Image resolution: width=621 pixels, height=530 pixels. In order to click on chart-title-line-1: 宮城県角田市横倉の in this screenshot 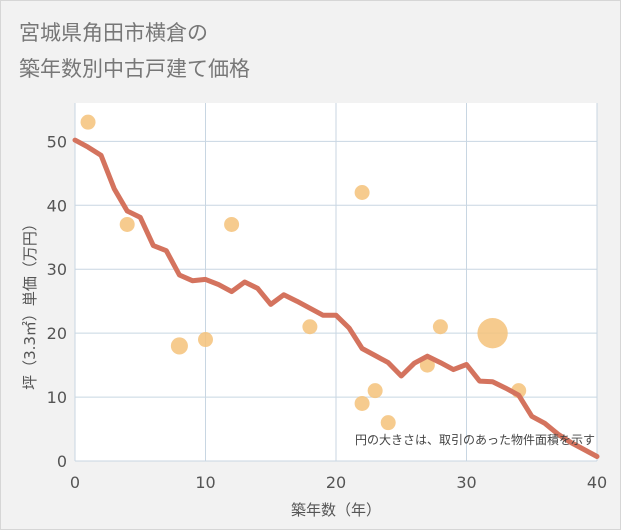, I will do `click(113, 33)`.